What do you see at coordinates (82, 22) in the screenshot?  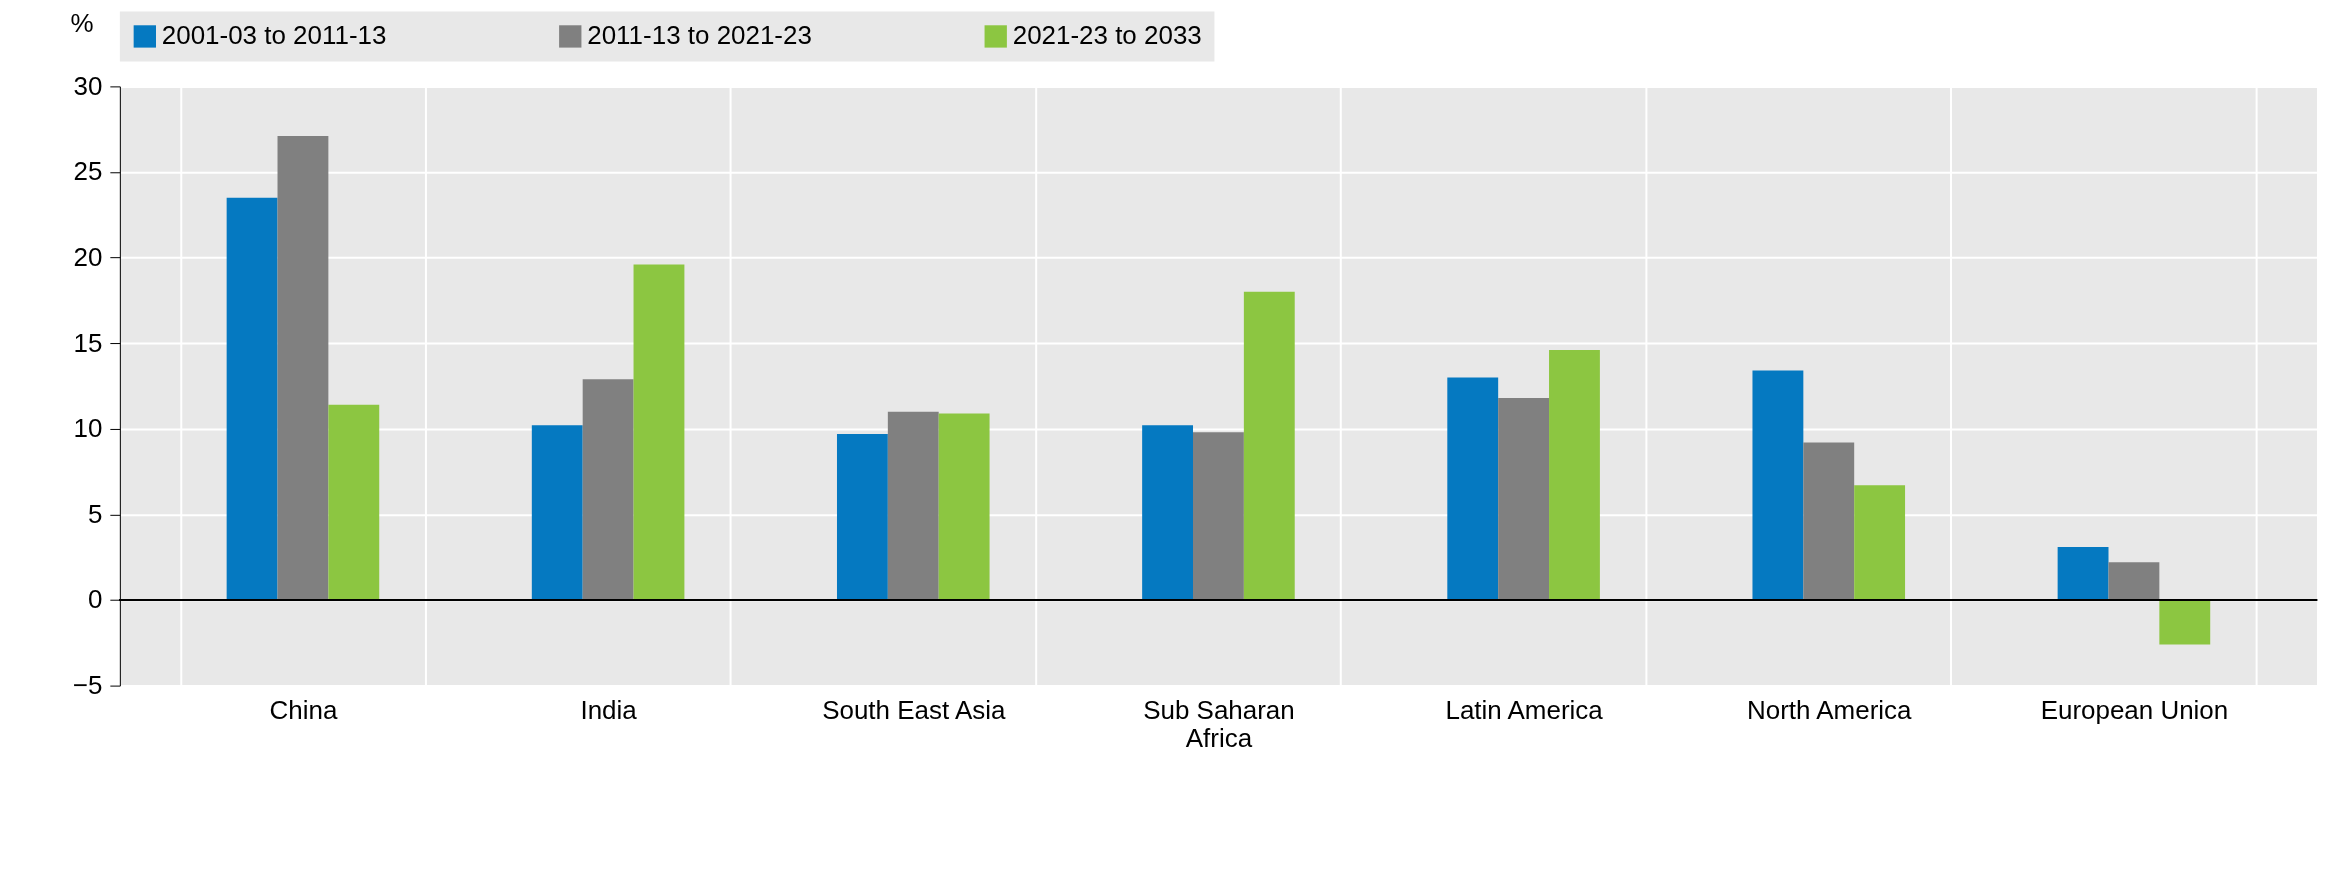 I see `y-axis-title: %` at bounding box center [82, 22].